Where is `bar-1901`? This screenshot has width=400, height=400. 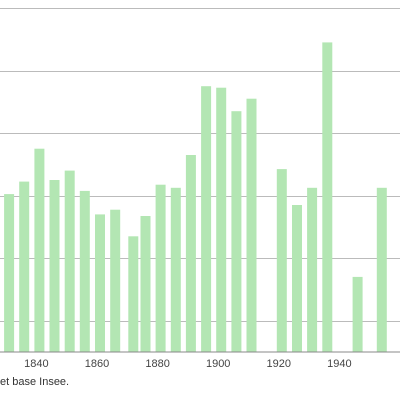 bar-1901 is located at coordinates (221, 219).